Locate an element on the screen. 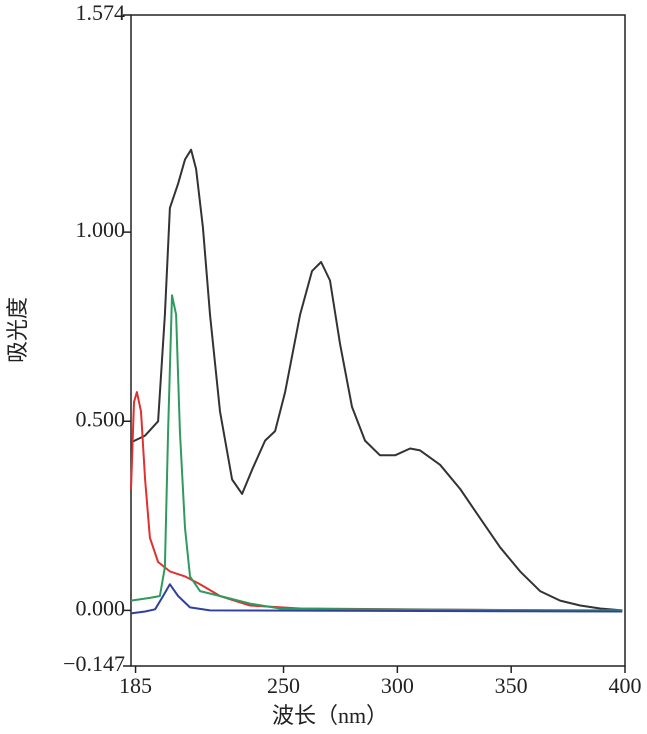 Image resolution: width=647 pixels, height=734 pixels. x-tick-label: 400 is located at coordinates (625, 685).